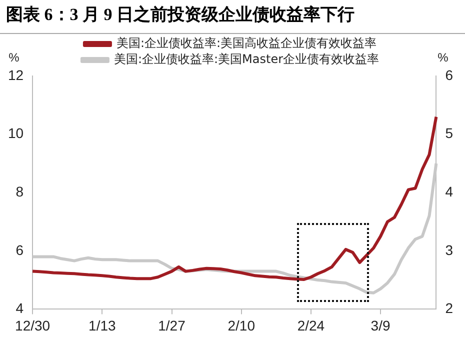 This screenshot has height=341, width=465. Describe the element at coordinates (16, 133) in the screenshot. I see `y-tick-label: 10` at that location.